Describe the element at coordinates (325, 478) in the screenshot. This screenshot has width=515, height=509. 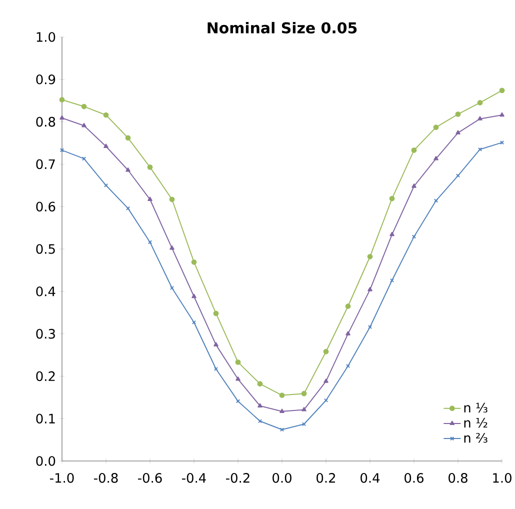
I see `x-tick-label: 0.2` at that location.